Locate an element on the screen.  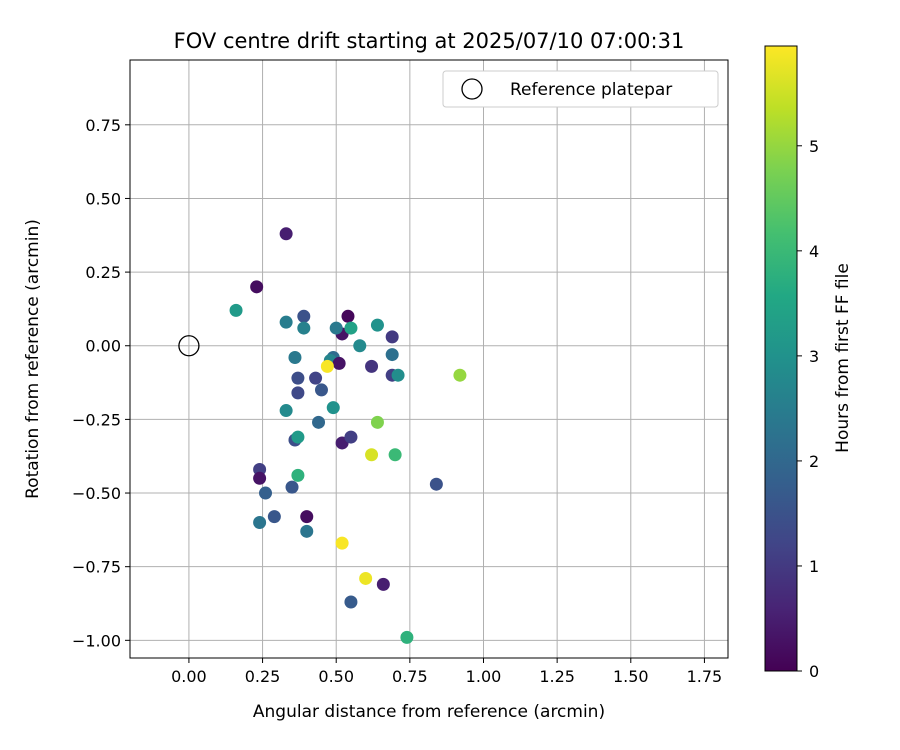
colorbar-tick-label: 2 is located at coordinates (814, 461).